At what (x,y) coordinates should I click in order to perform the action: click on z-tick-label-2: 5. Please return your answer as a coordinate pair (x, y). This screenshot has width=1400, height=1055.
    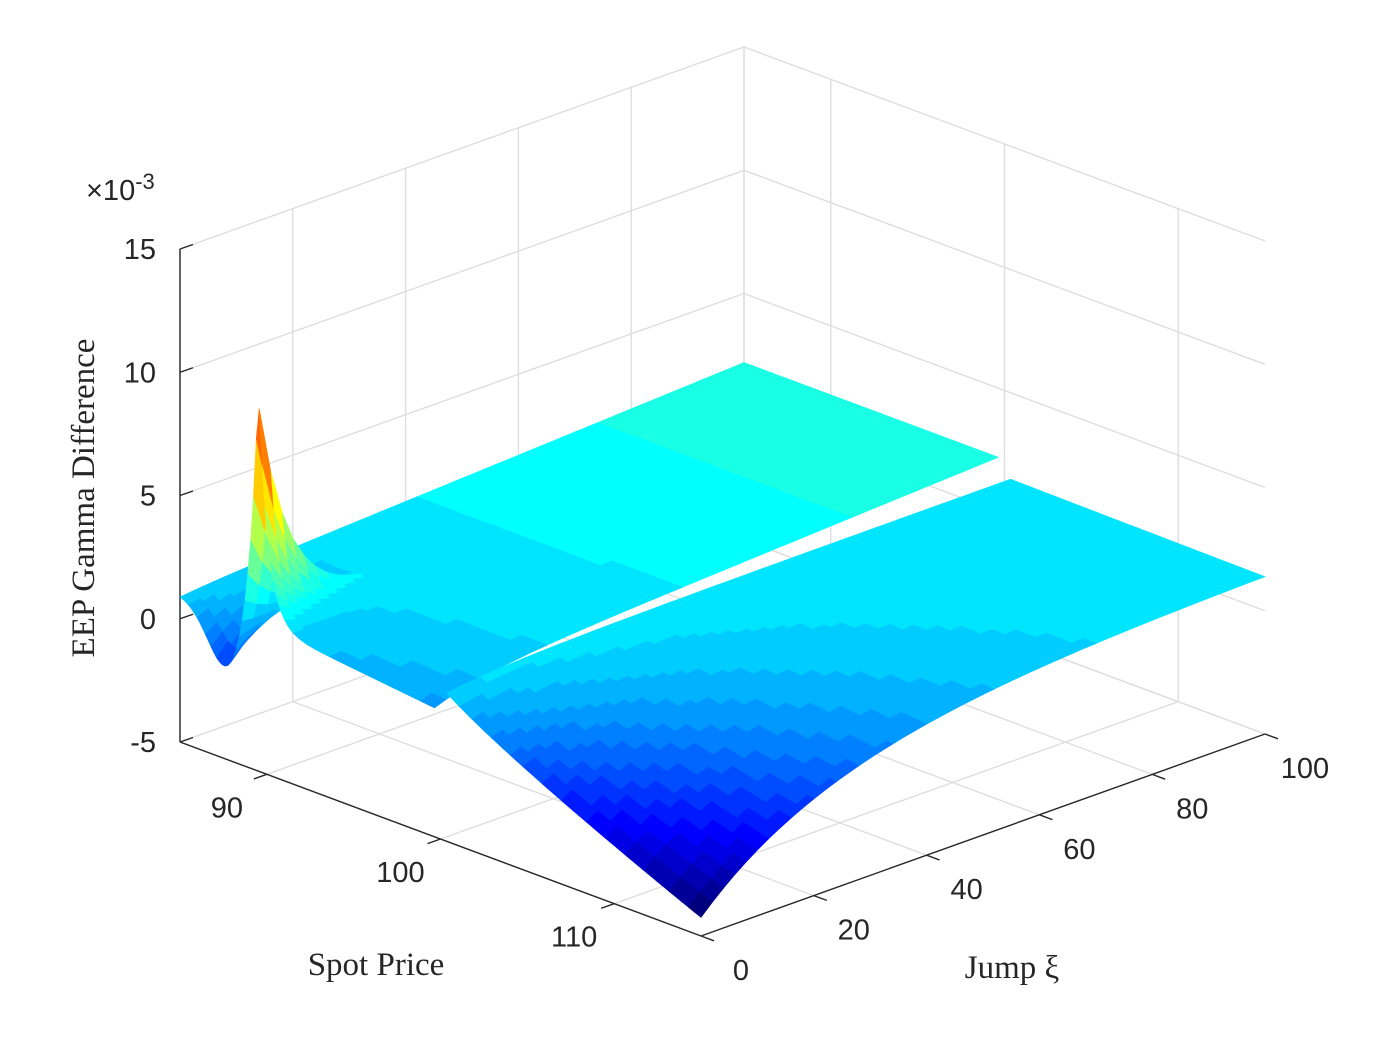
    Looking at the image, I should click on (148, 497).